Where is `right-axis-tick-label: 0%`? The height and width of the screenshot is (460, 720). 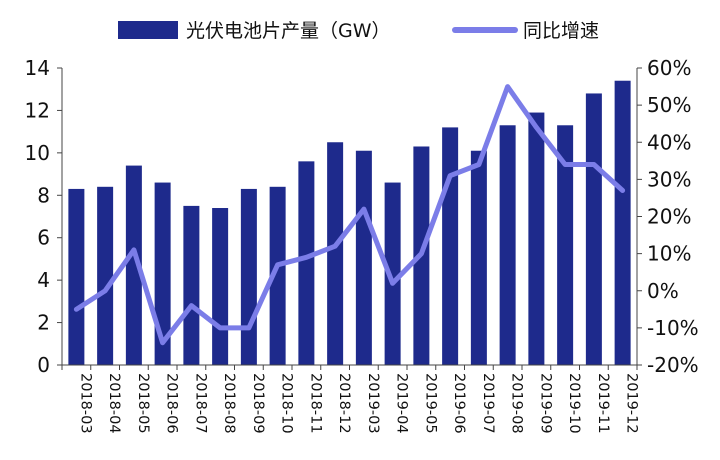
right-axis-tick-label: 0% is located at coordinates (663, 291).